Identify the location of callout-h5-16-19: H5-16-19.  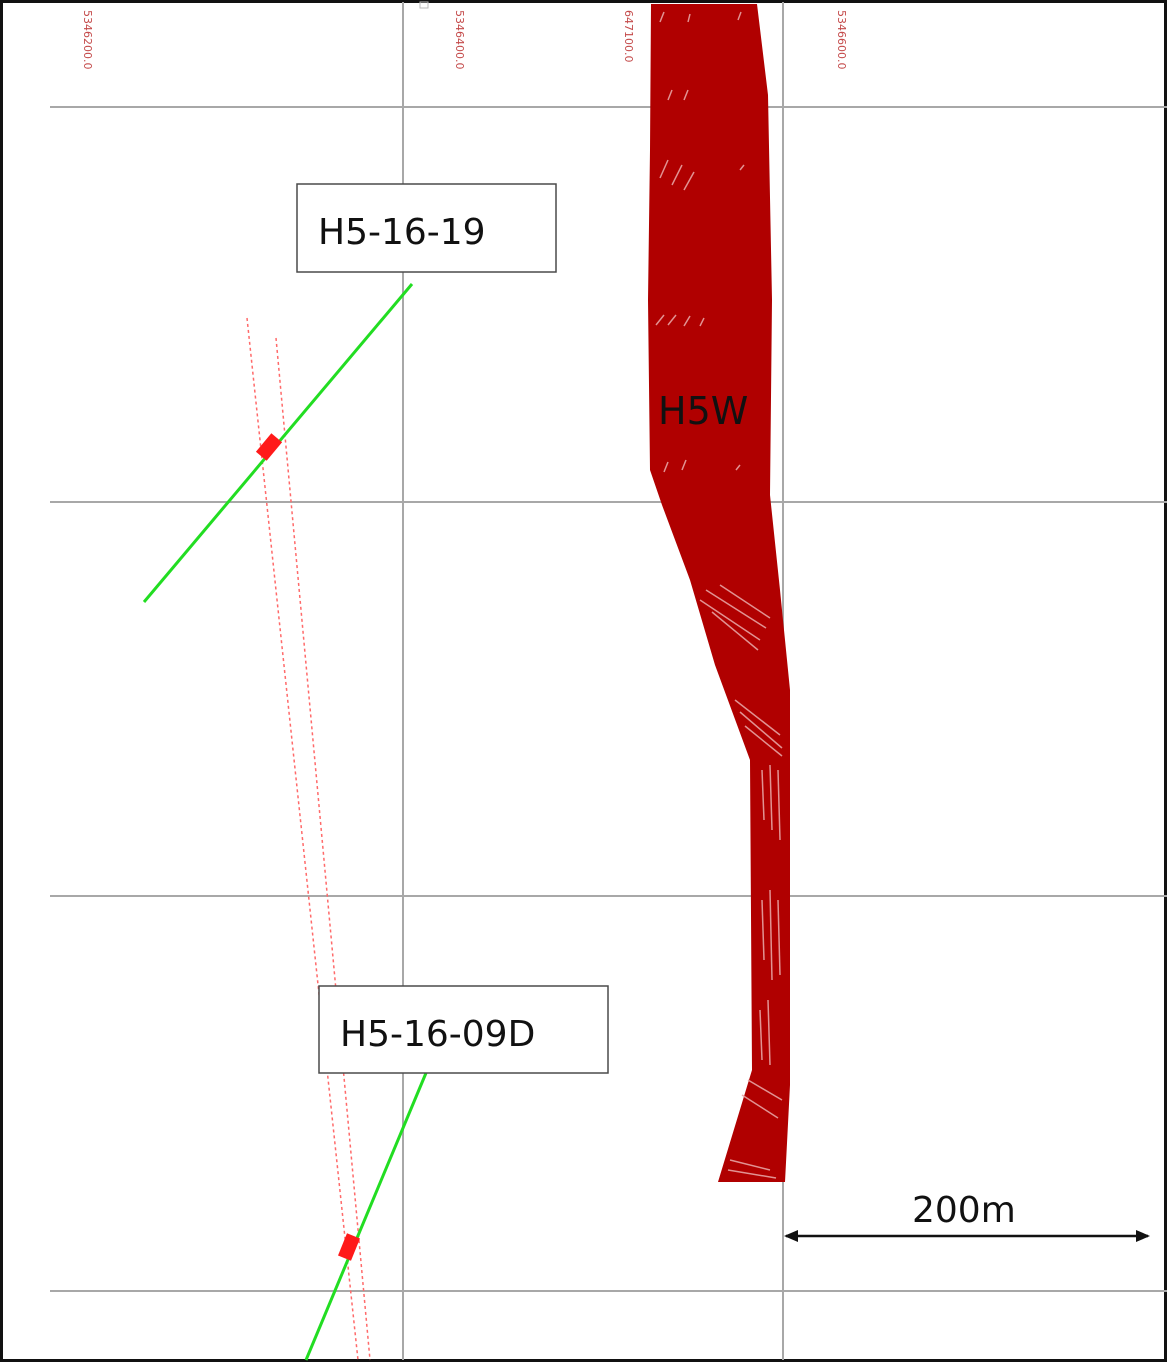
(426, 228).